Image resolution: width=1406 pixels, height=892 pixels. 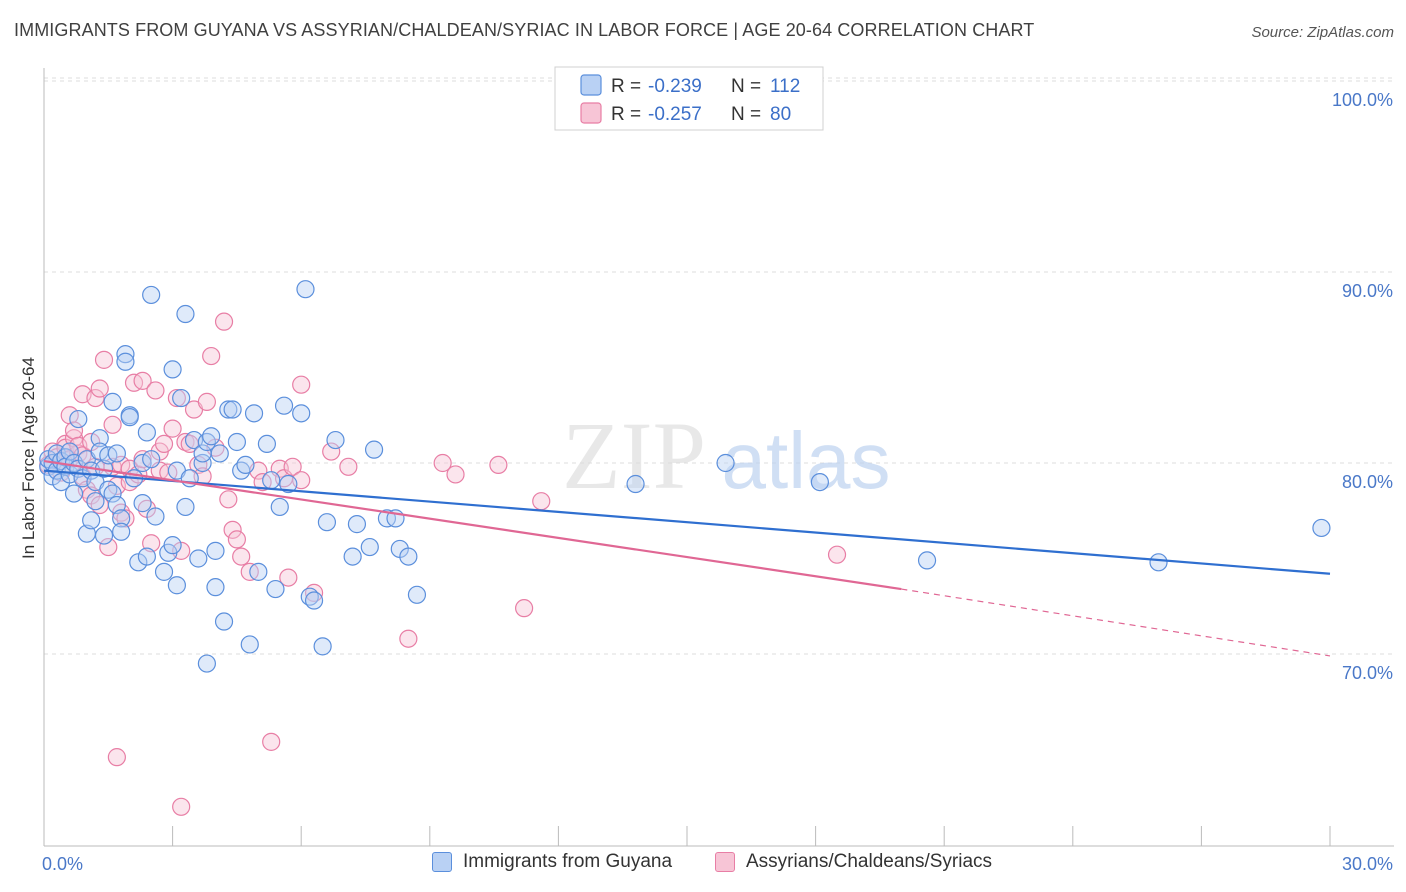 What do you see at coordinates (1367, 864) in the screenshot?
I see `x-tick-label-max: 30.0%` at bounding box center [1367, 864].